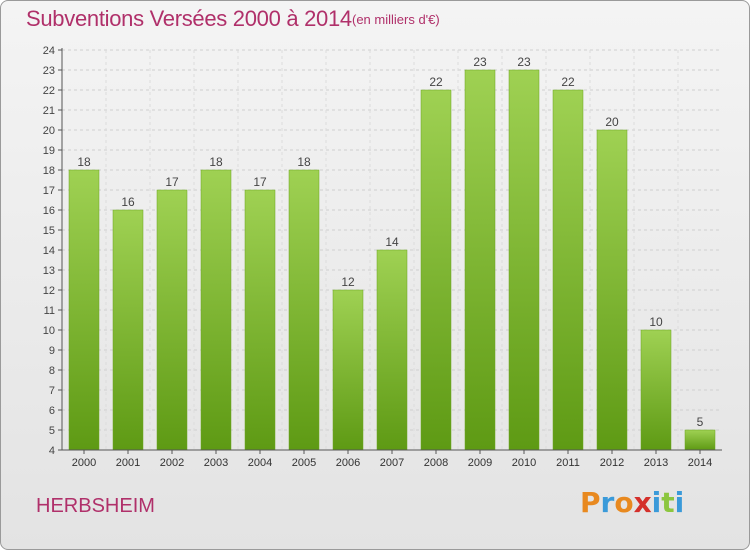  I want to click on data-label: 16, so click(128, 202).